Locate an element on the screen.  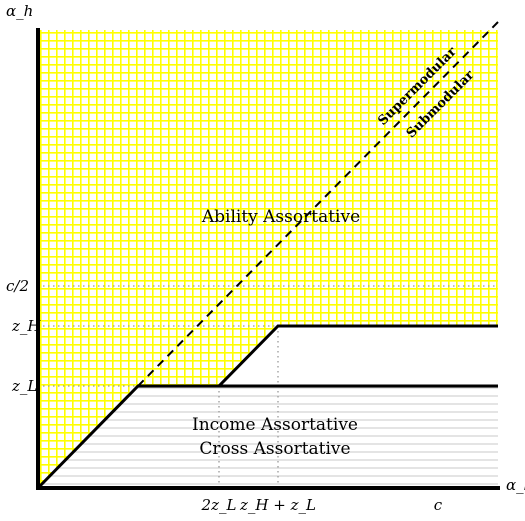
ability-assortative-label: Ability Assortative is located at coordinates (280, 217).